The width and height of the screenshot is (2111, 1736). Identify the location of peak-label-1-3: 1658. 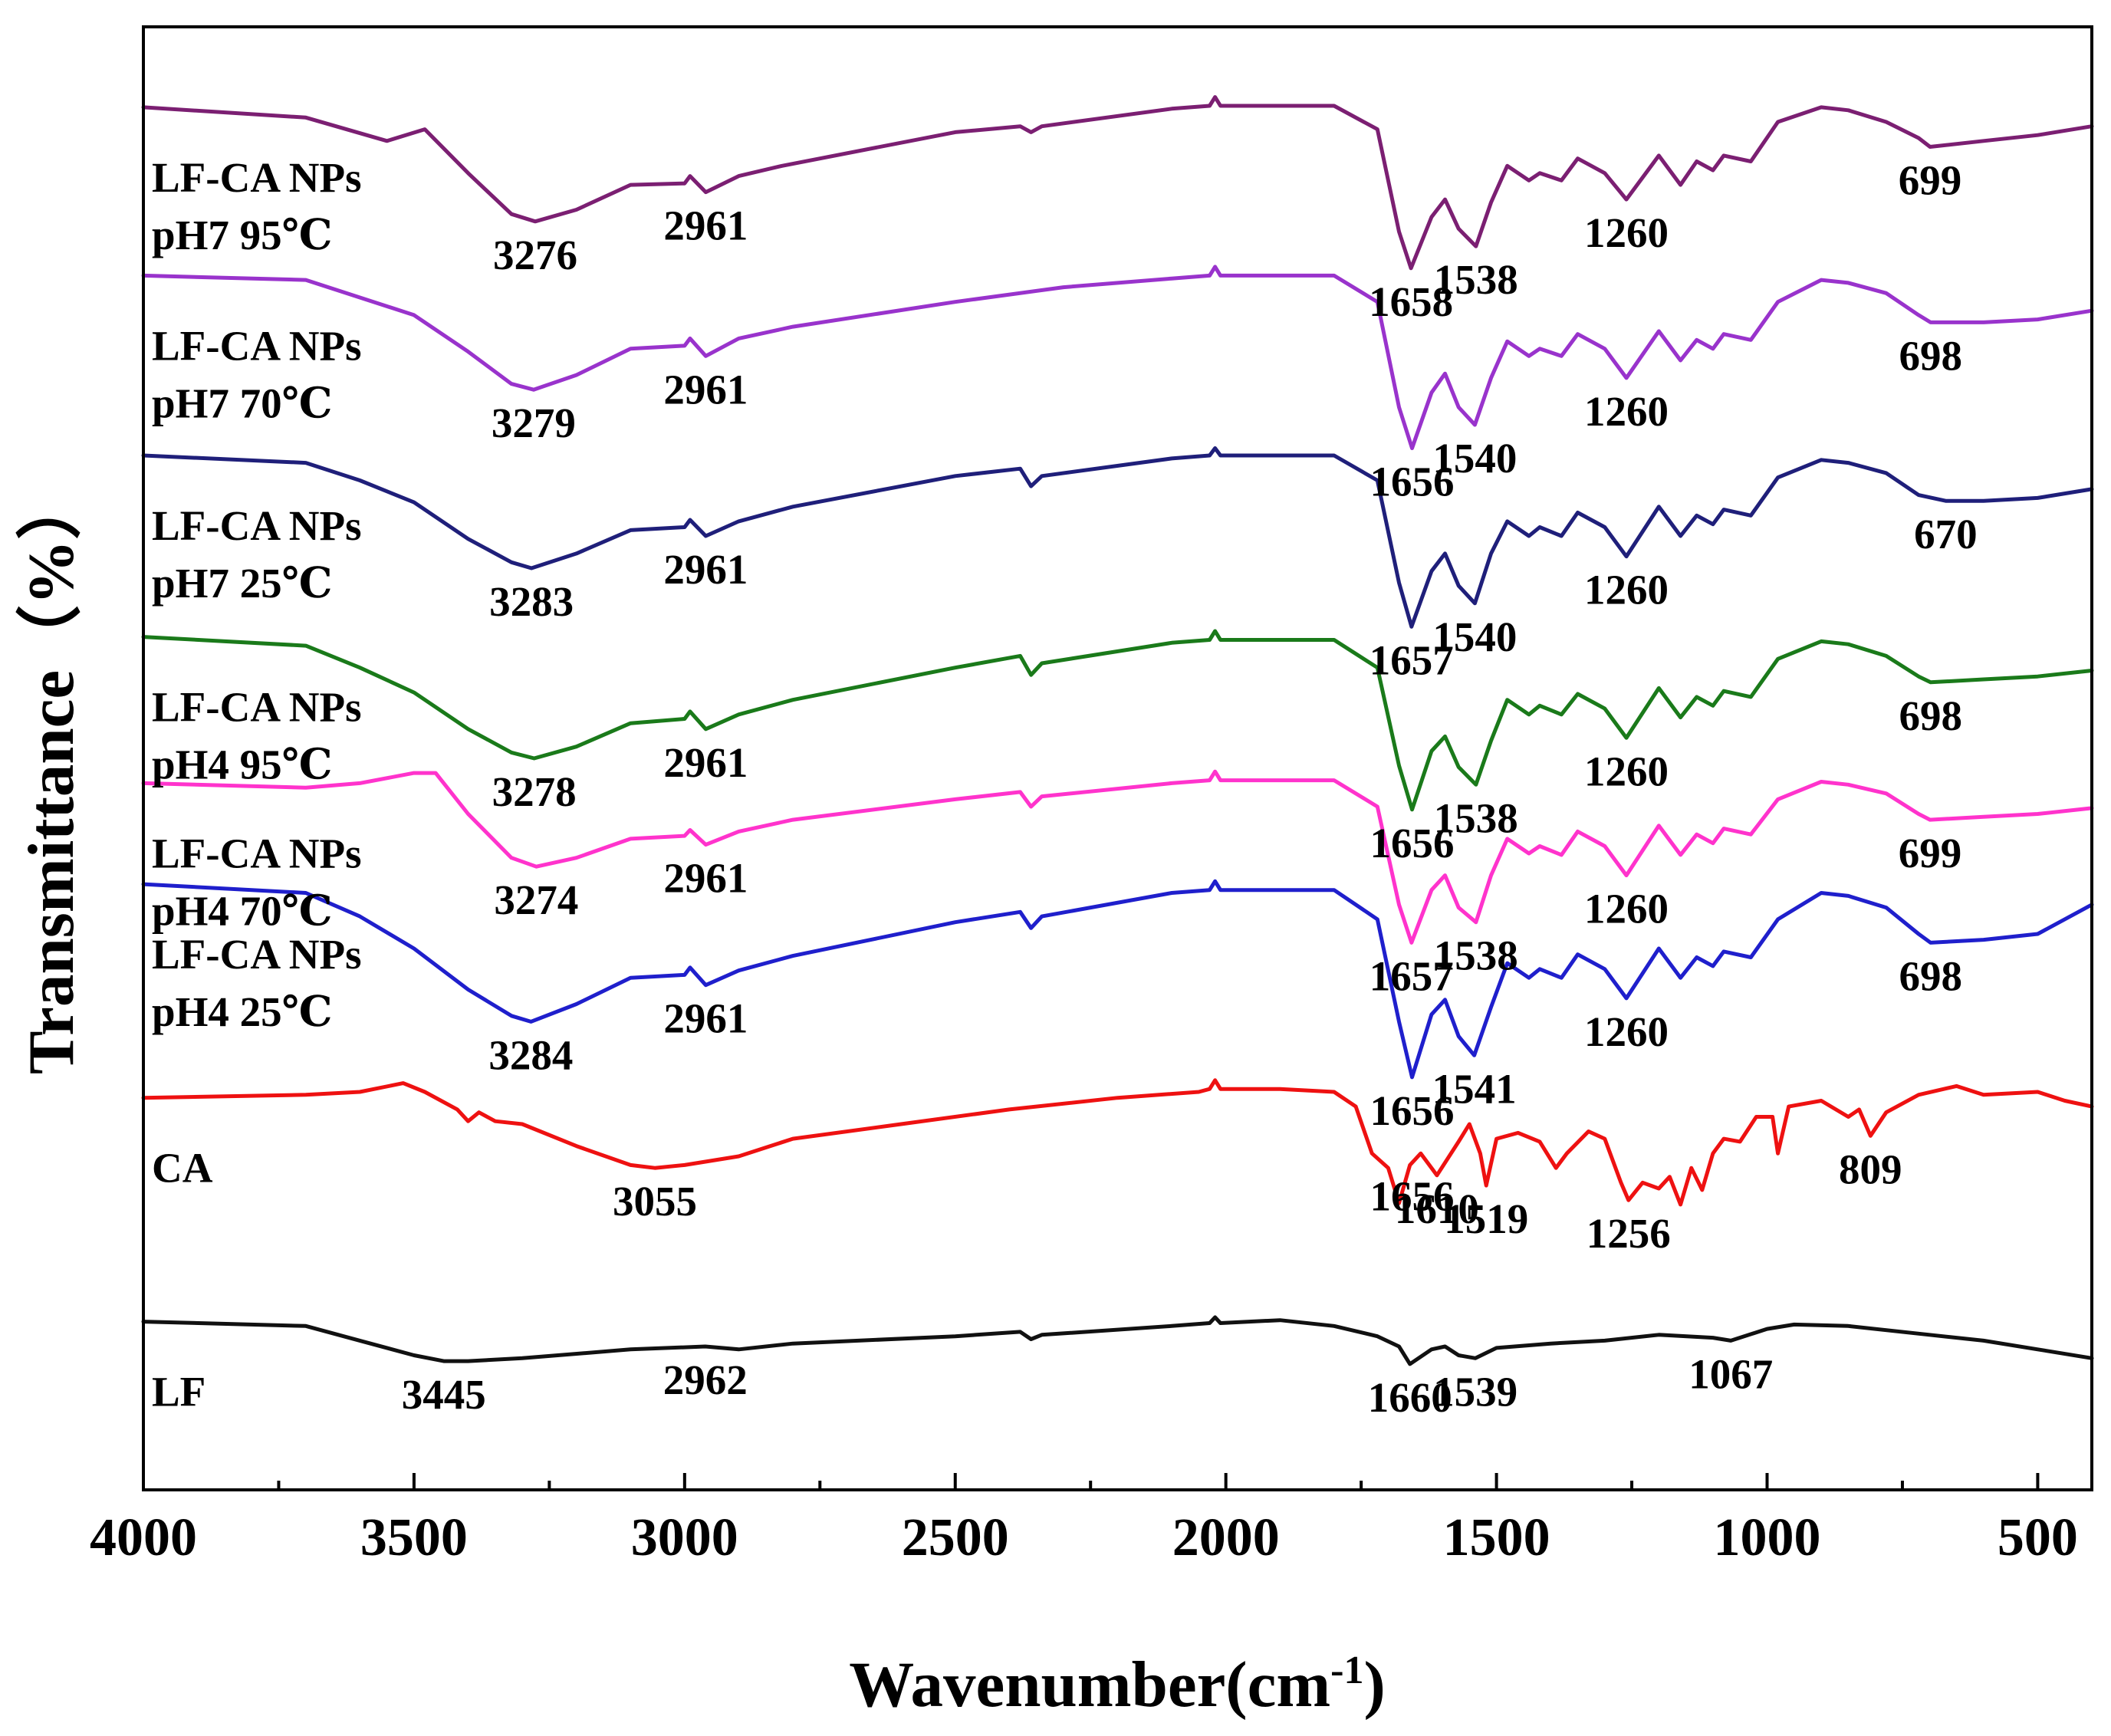
(1411, 301).